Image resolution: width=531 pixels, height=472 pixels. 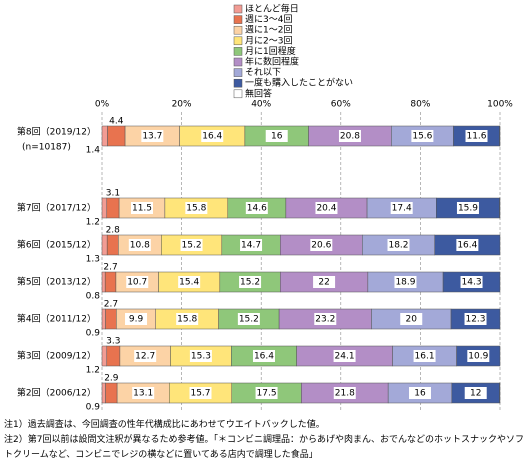 I want to click on category-label: 第5回（2013/12）, so click(x=56, y=282).